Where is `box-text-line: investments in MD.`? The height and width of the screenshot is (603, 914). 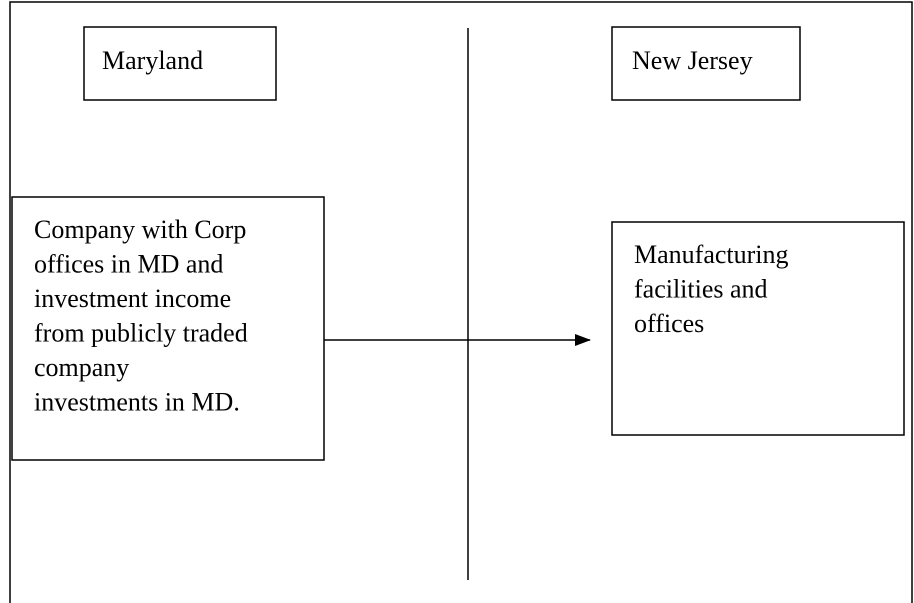
box-text-line: investments in MD. is located at coordinates (137, 402).